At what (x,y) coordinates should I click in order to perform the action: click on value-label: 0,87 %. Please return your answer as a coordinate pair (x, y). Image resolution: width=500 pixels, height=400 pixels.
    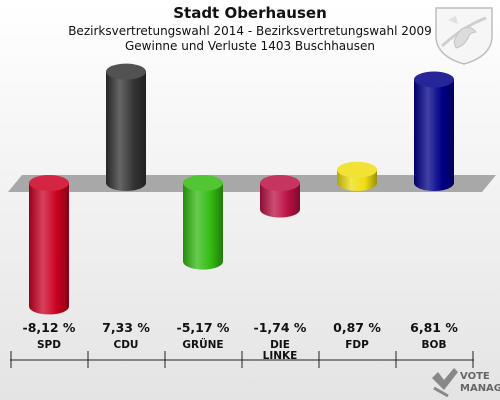
    Looking at the image, I should click on (357, 327).